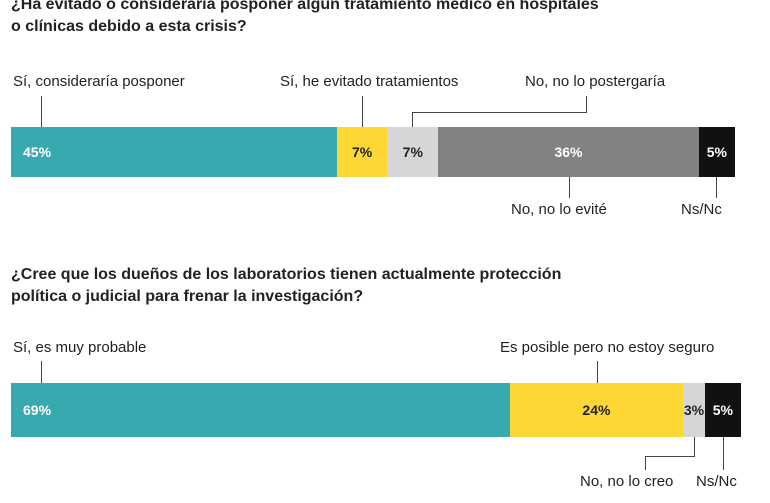 Image resolution: width=770 pixels, height=503 pixels. Describe the element at coordinates (559, 209) in the screenshot. I see `chart1-legend-label-4: No, no lo evité` at that location.